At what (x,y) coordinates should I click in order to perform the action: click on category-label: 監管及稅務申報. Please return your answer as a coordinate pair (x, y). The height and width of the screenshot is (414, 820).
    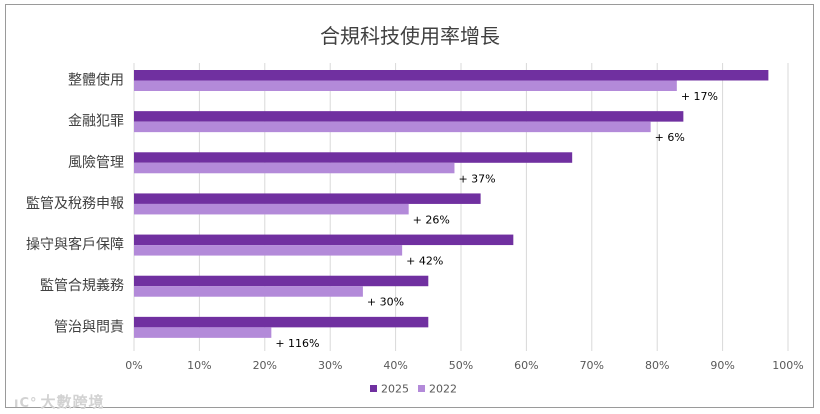
    Looking at the image, I should click on (75, 203).